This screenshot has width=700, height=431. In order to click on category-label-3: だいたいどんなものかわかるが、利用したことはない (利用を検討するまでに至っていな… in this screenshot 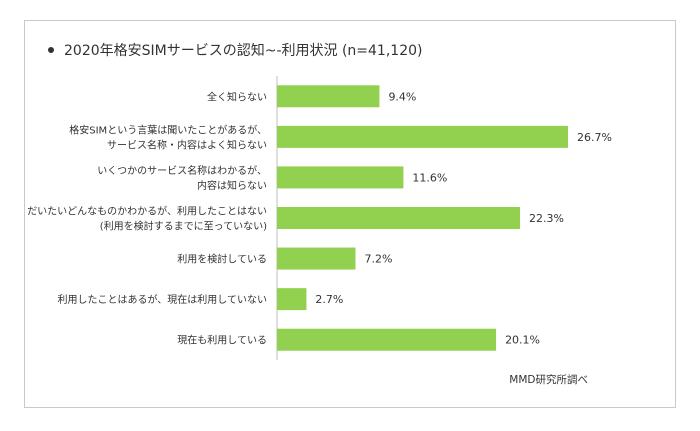, I will do `click(147, 219)`.